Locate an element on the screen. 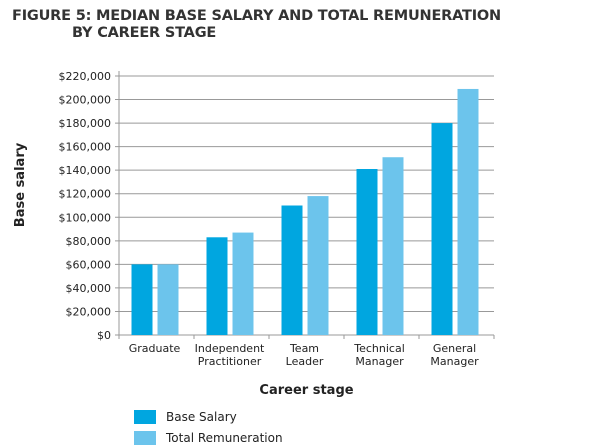 This screenshot has width=600, height=448. y-tick-label: $100,000 is located at coordinates (85, 217).